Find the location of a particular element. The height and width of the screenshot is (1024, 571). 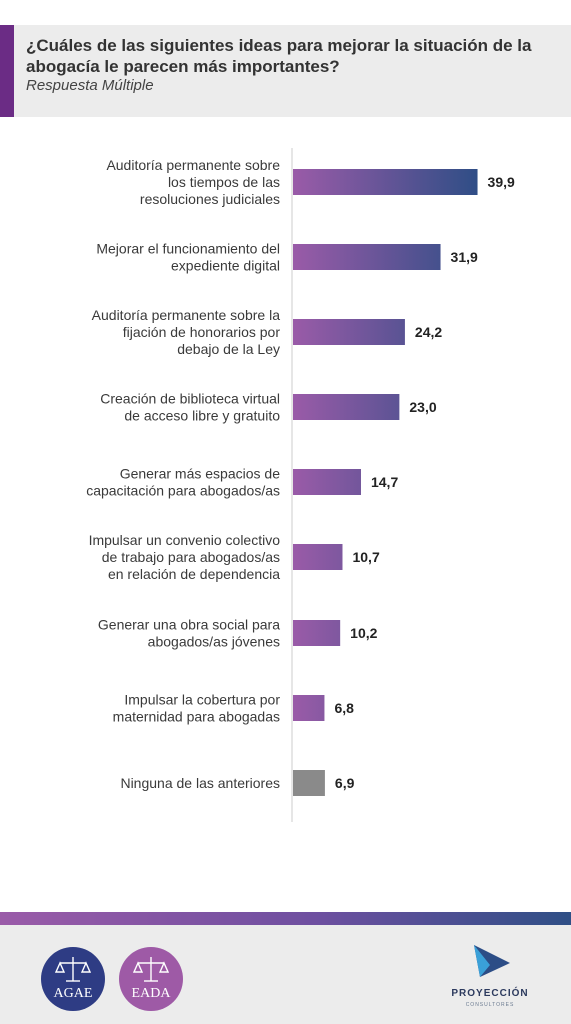

category-label-line: Auditoría permanente sobre is located at coordinates (193, 165).